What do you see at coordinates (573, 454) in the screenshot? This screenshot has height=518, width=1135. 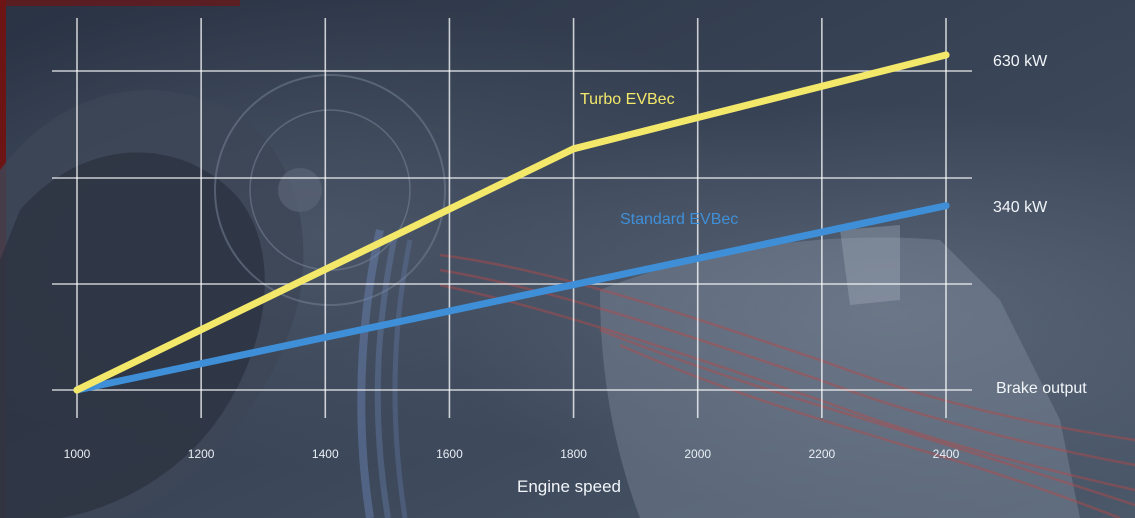 I see `x-tick-label: 1800` at bounding box center [573, 454].